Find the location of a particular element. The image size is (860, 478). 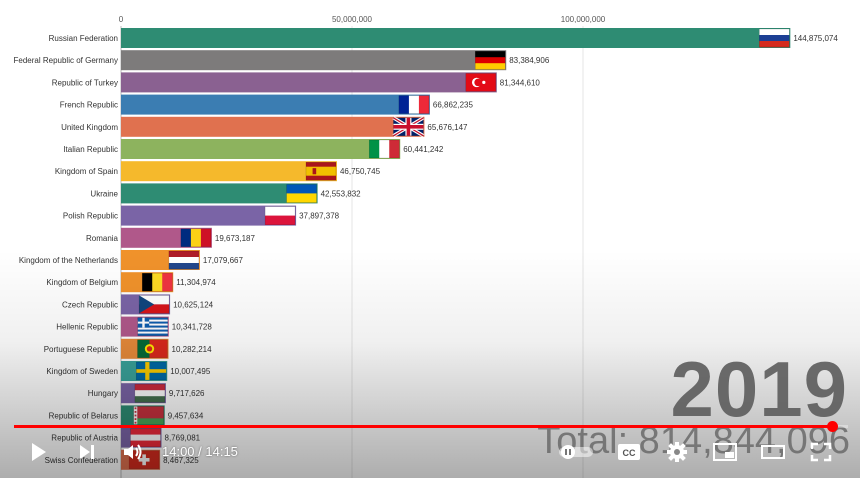

value-label: 10,007,495 is located at coordinates (190, 371).